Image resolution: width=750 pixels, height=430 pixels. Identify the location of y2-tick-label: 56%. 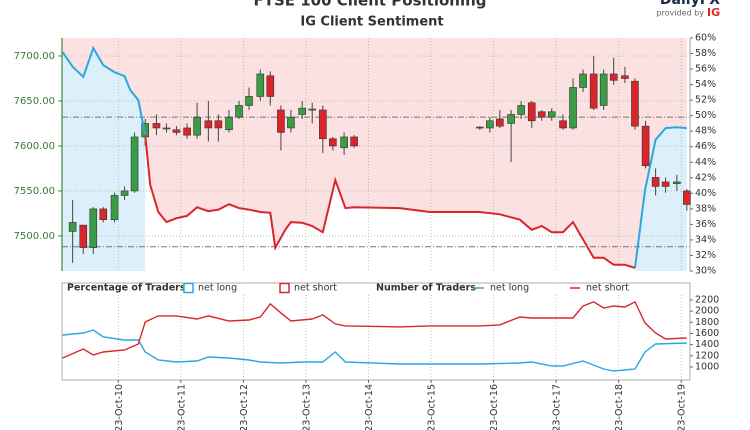
(705, 69).